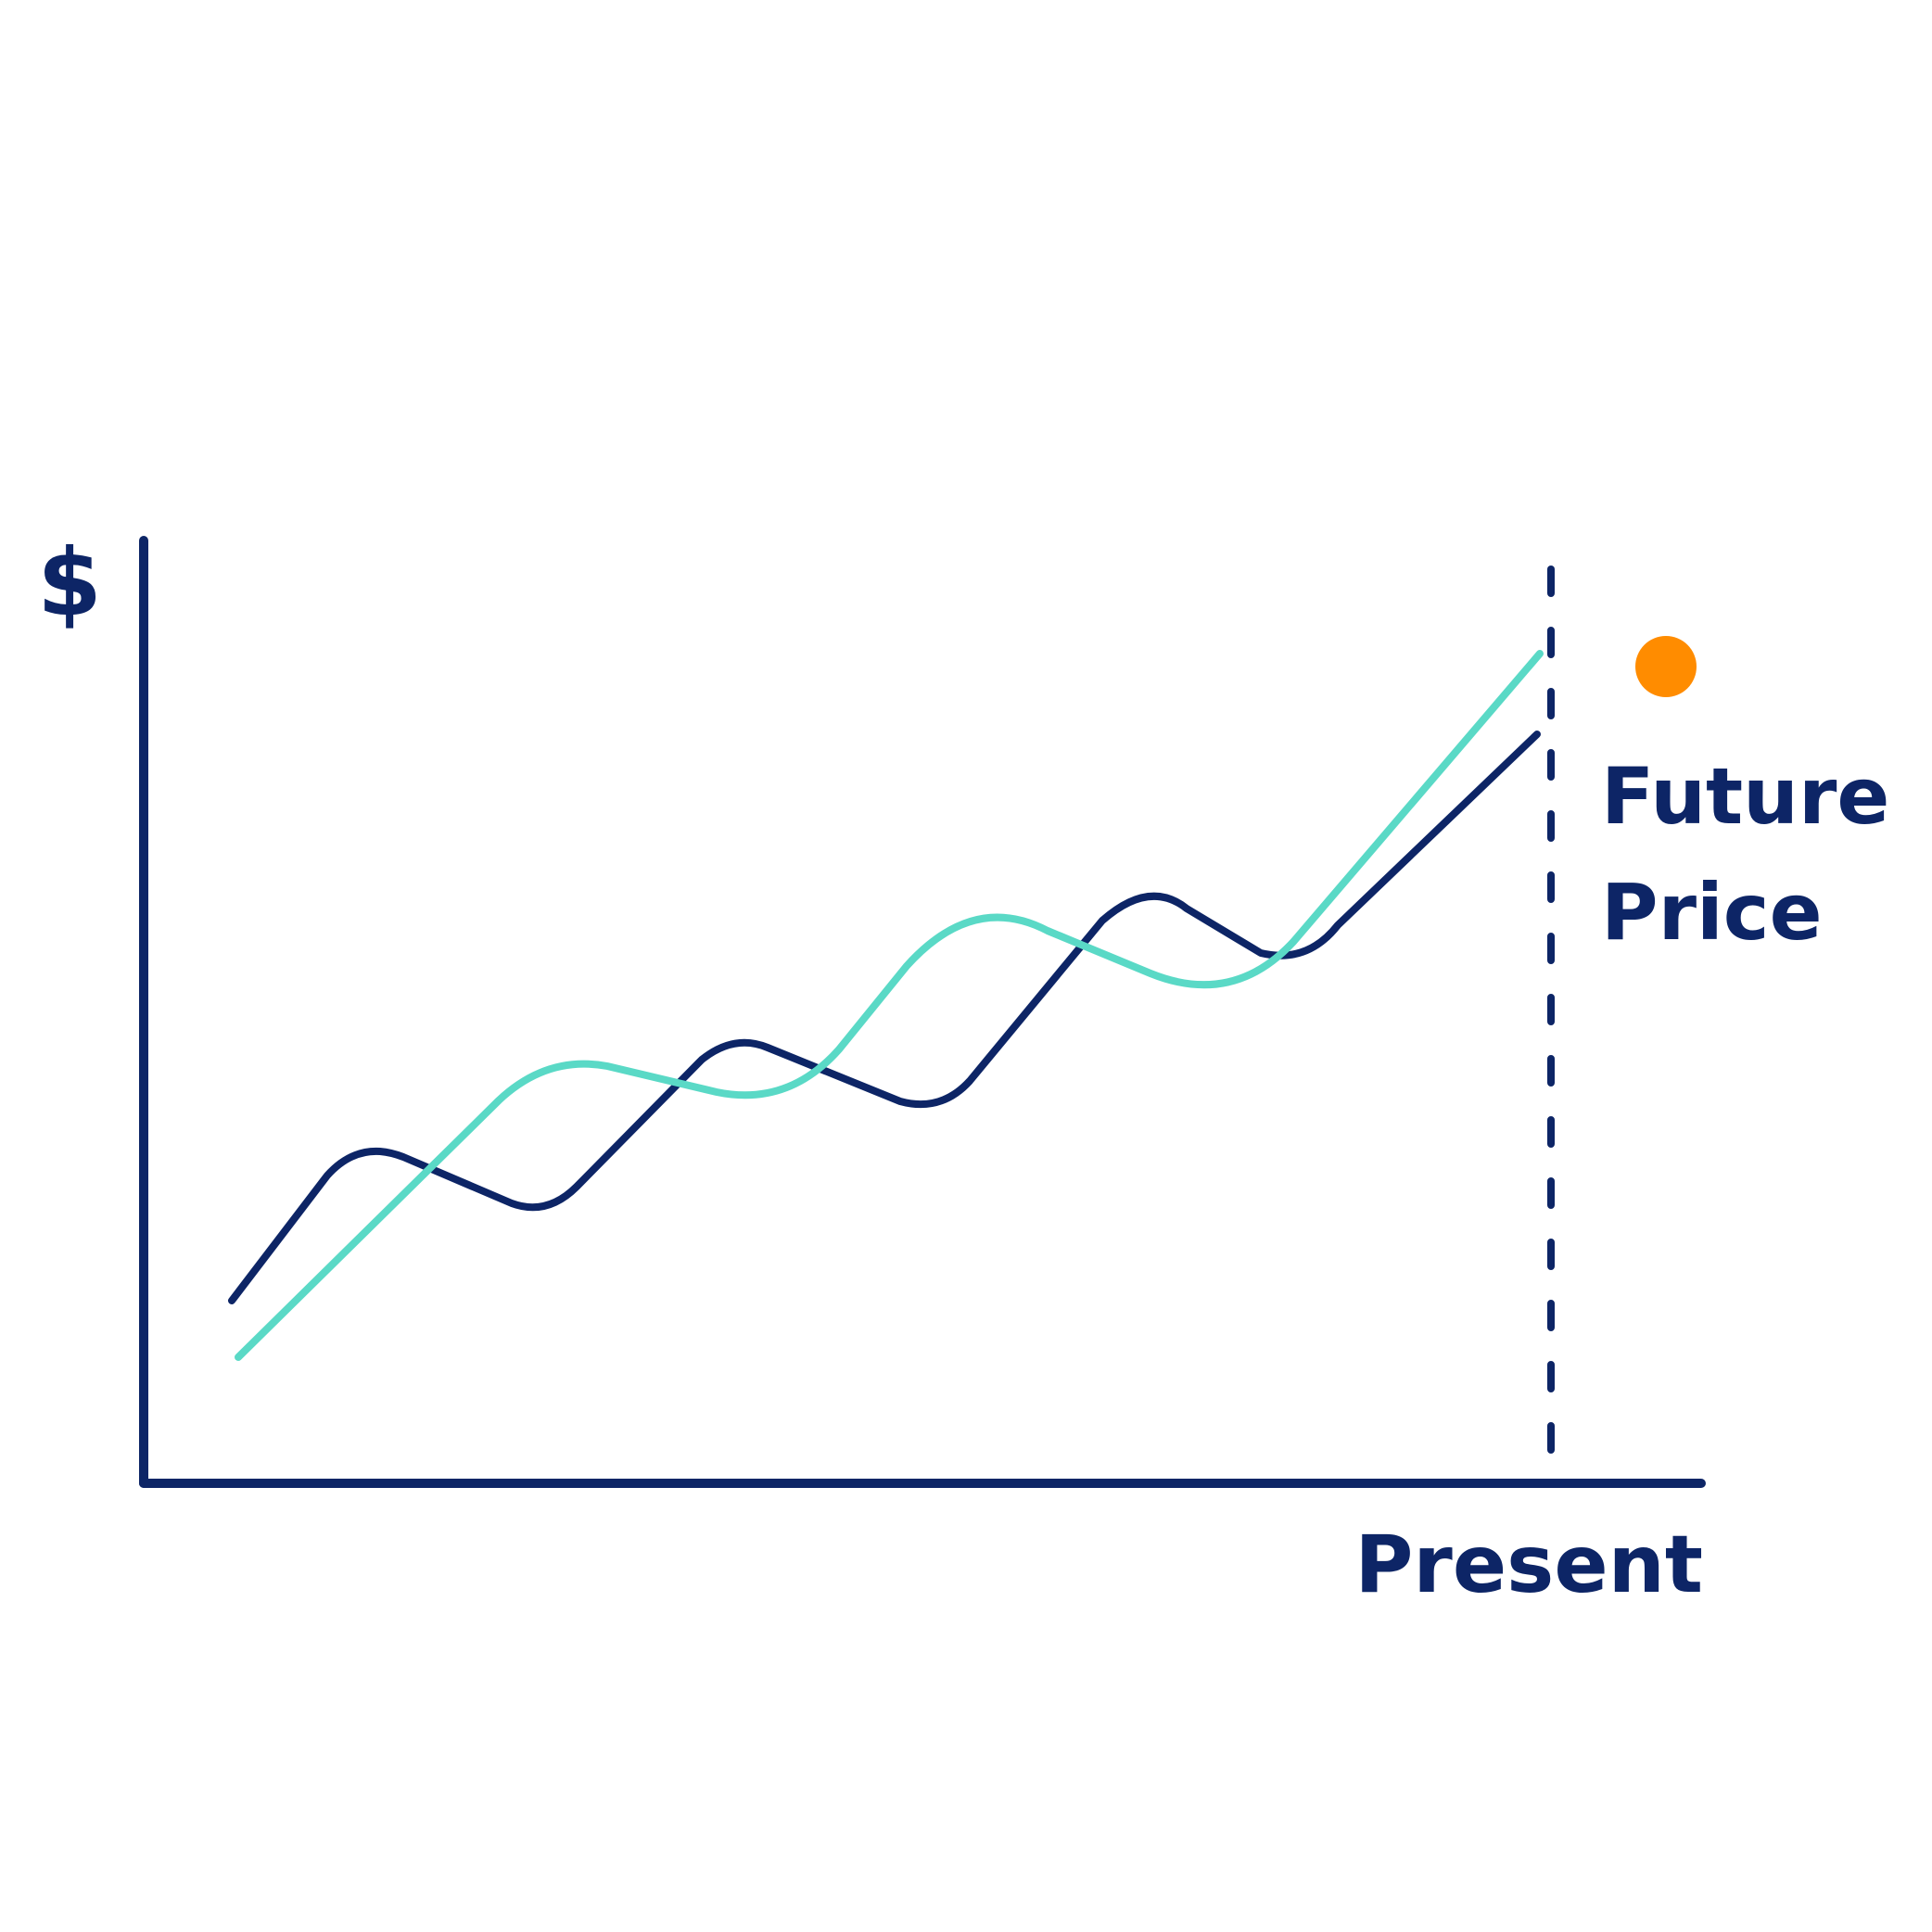 The image size is (1932, 1932). Describe the element at coordinates (1745, 796) in the screenshot. I see `future-price-label-line-1: Future` at that location.